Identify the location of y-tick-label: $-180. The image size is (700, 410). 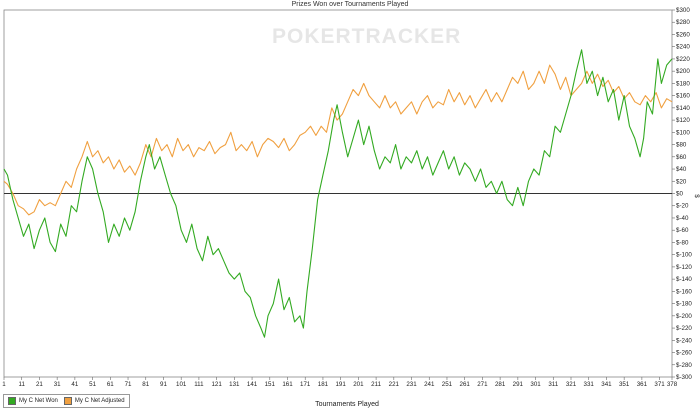
(684, 304).